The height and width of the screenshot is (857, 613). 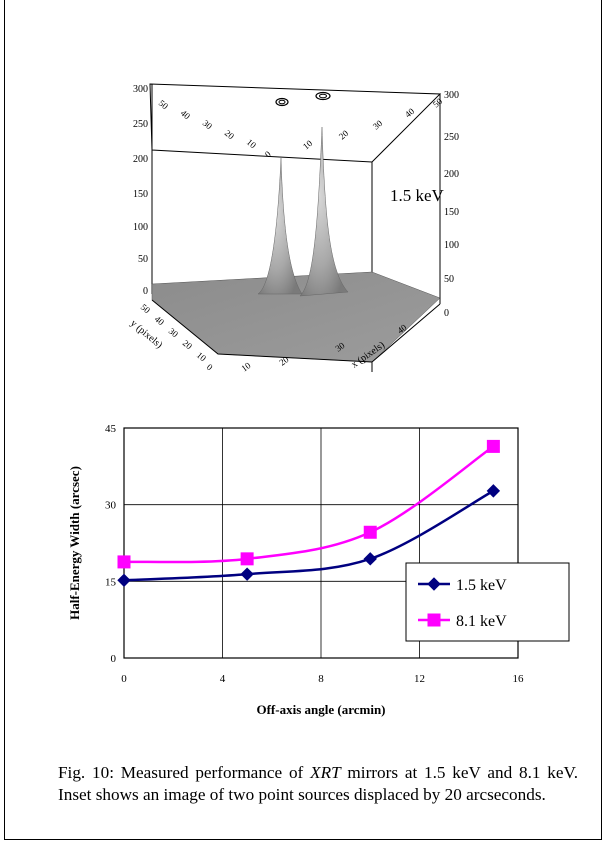 What do you see at coordinates (519, 679) in the screenshot?
I see `x-tick-label: 16` at bounding box center [519, 679].